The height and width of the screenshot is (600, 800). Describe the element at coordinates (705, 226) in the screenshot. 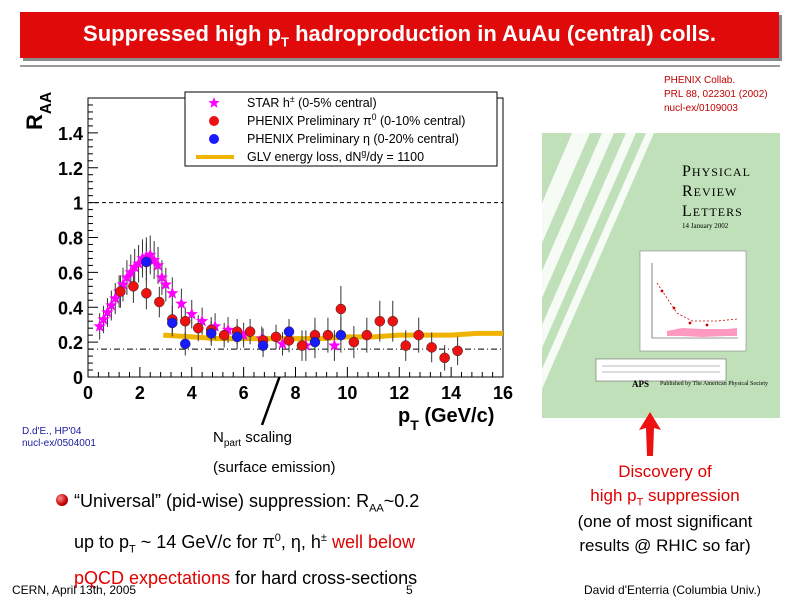

I see `journal-date: 14 January 2002` at that location.